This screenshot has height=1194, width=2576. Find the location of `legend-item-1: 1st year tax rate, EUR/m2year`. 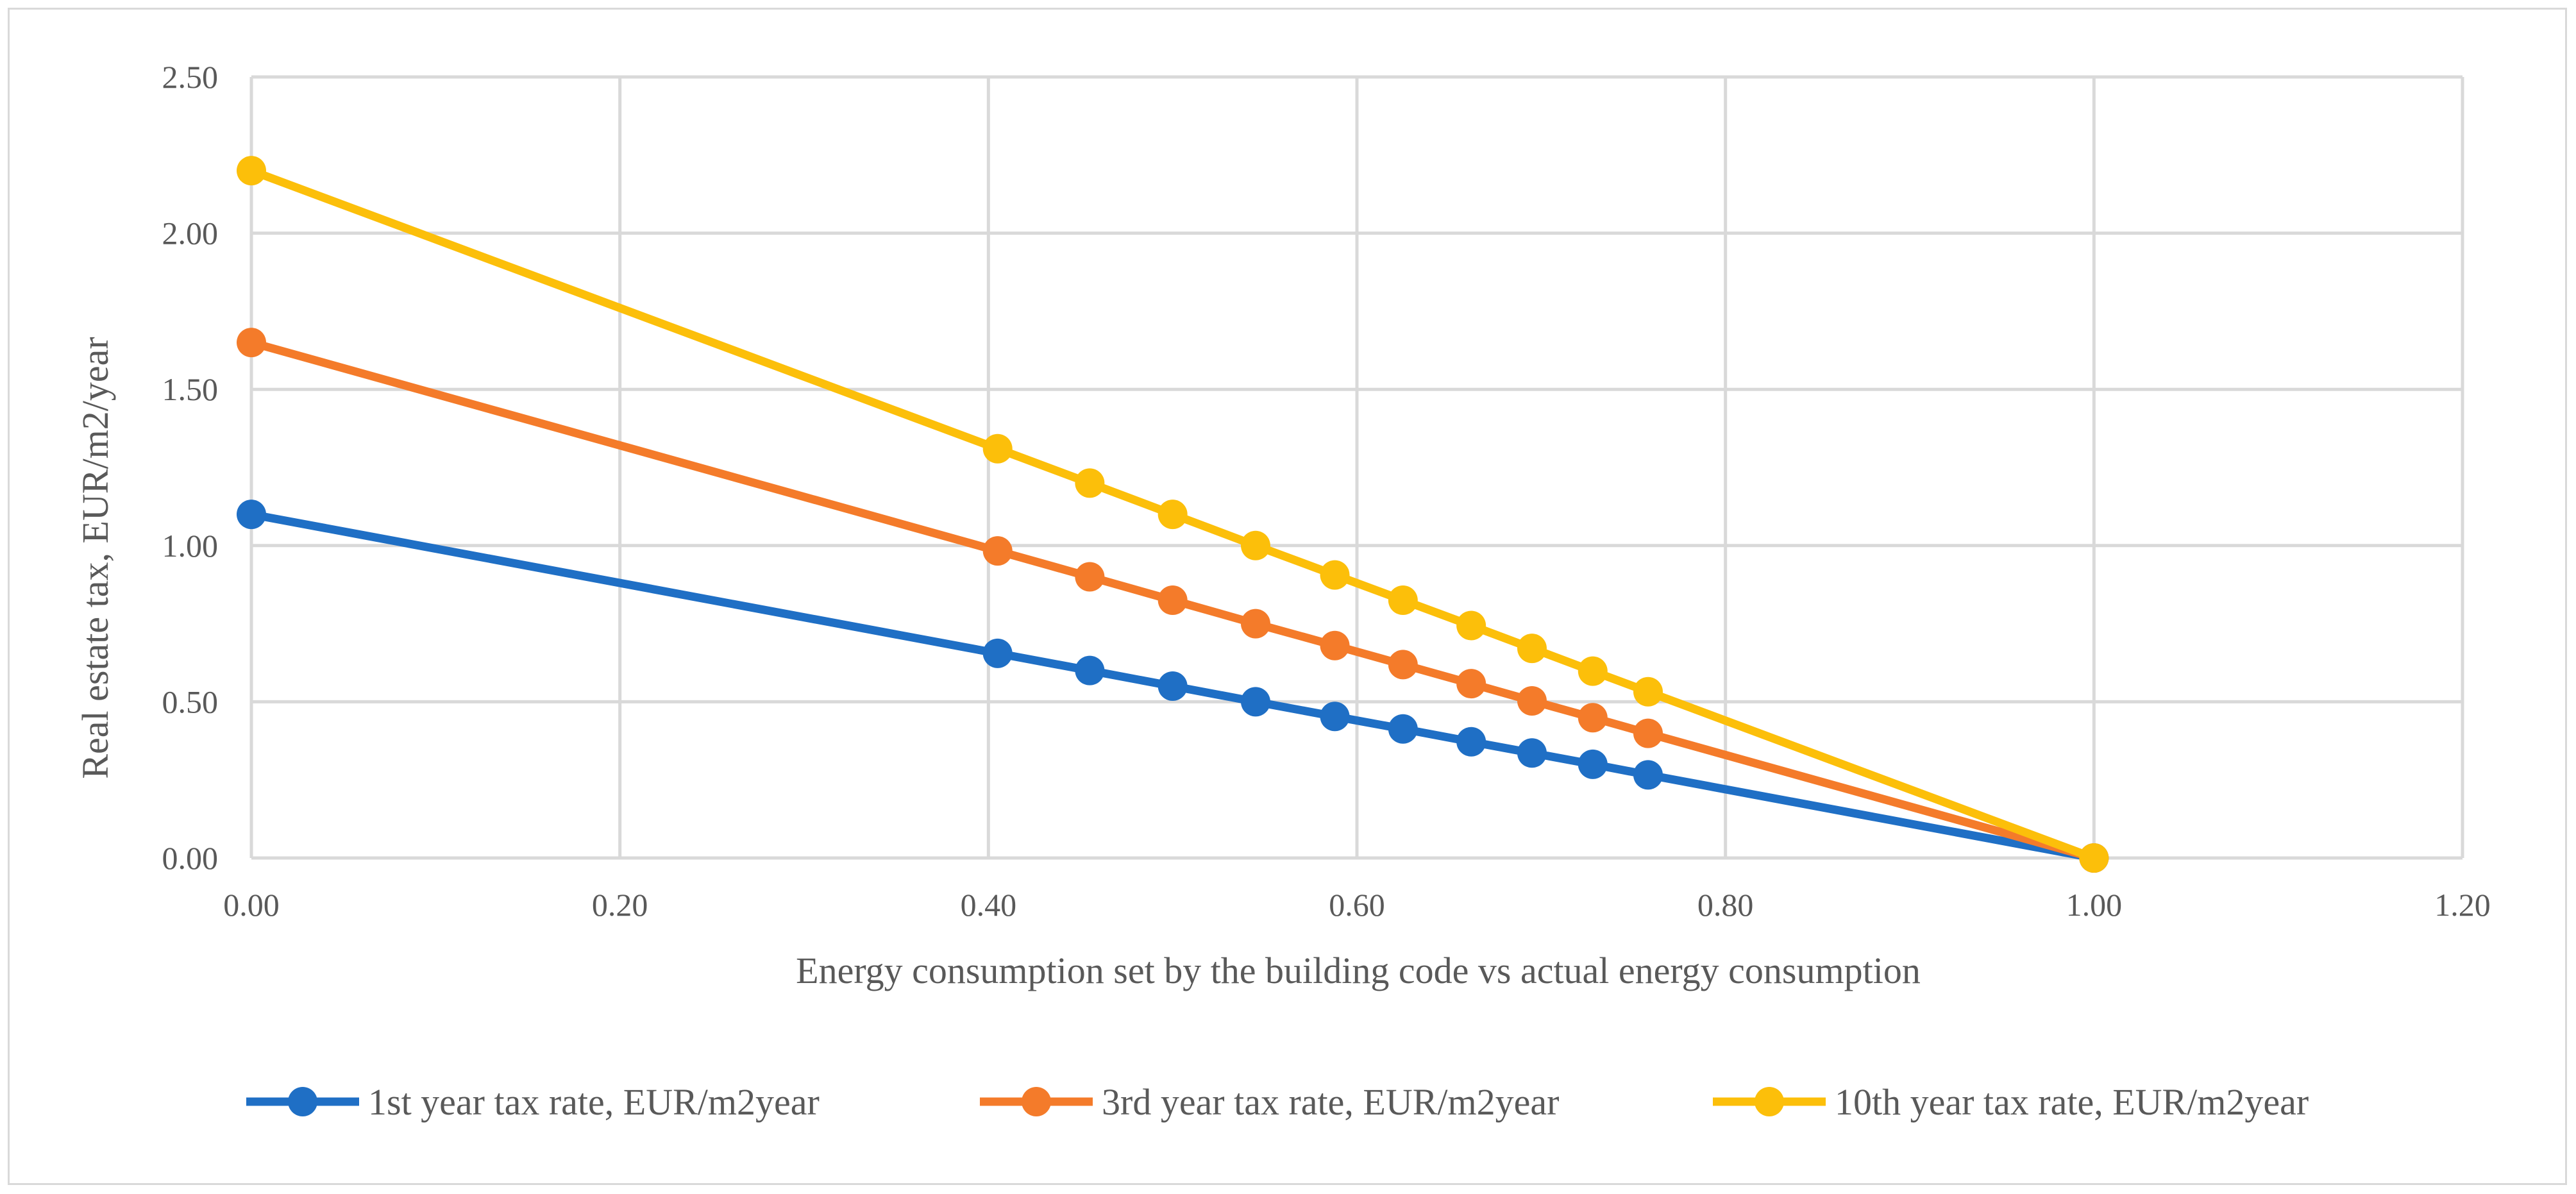

legend-item-1: 1st year tax rate, EUR/m2year is located at coordinates (533, 1102).